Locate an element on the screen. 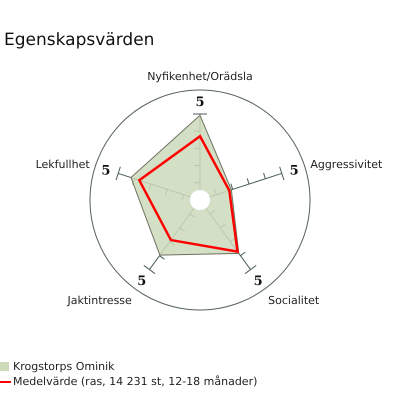  spoke-label: Aggressivitet is located at coordinates (347, 165).